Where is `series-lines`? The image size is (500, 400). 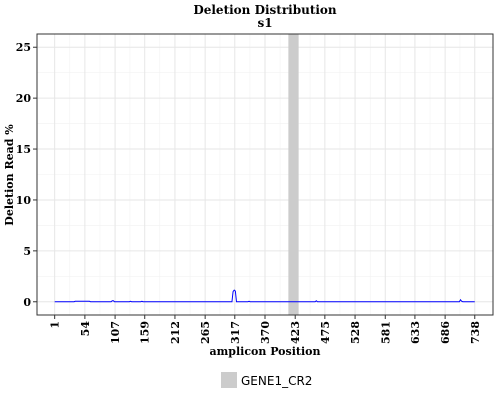 series-lines is located at coordinates (264, 296).